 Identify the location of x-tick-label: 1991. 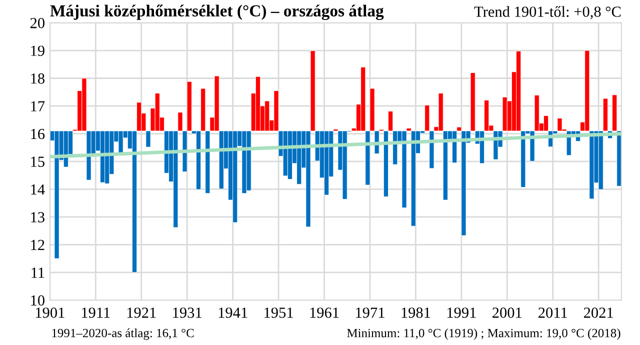
(461, 313).